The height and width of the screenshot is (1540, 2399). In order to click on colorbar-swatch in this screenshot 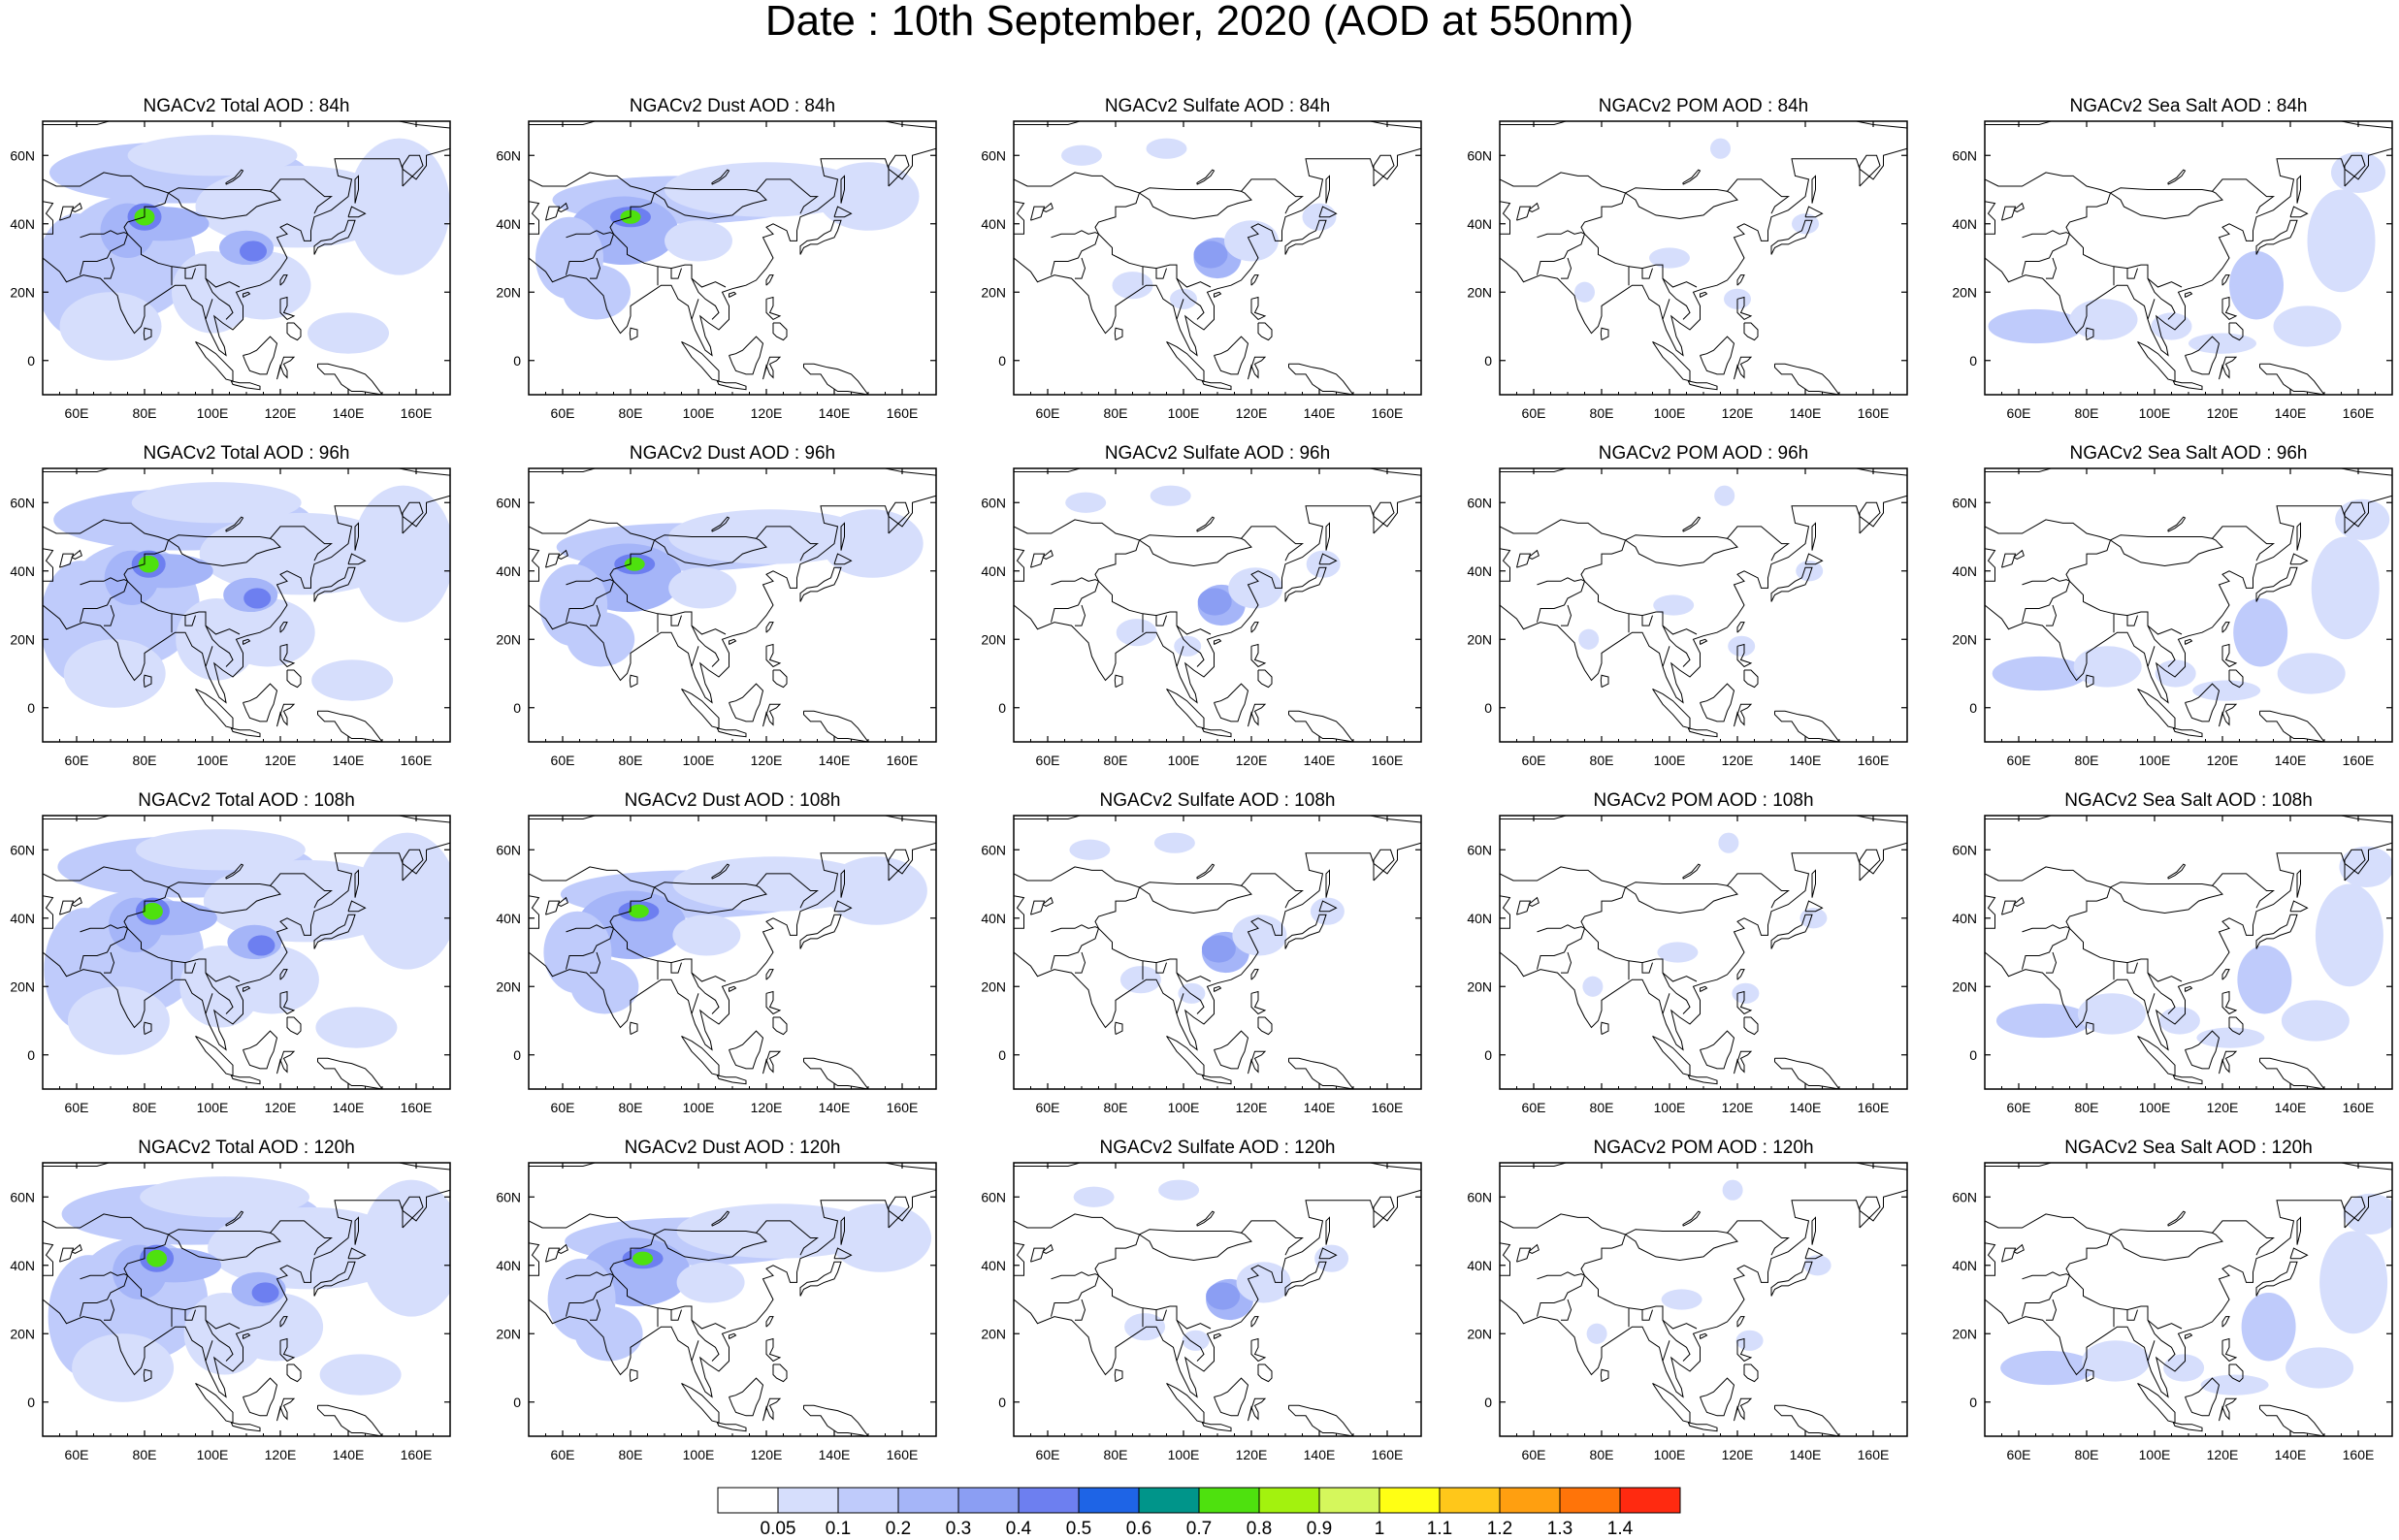, I will do `click(1169, 1500)`.